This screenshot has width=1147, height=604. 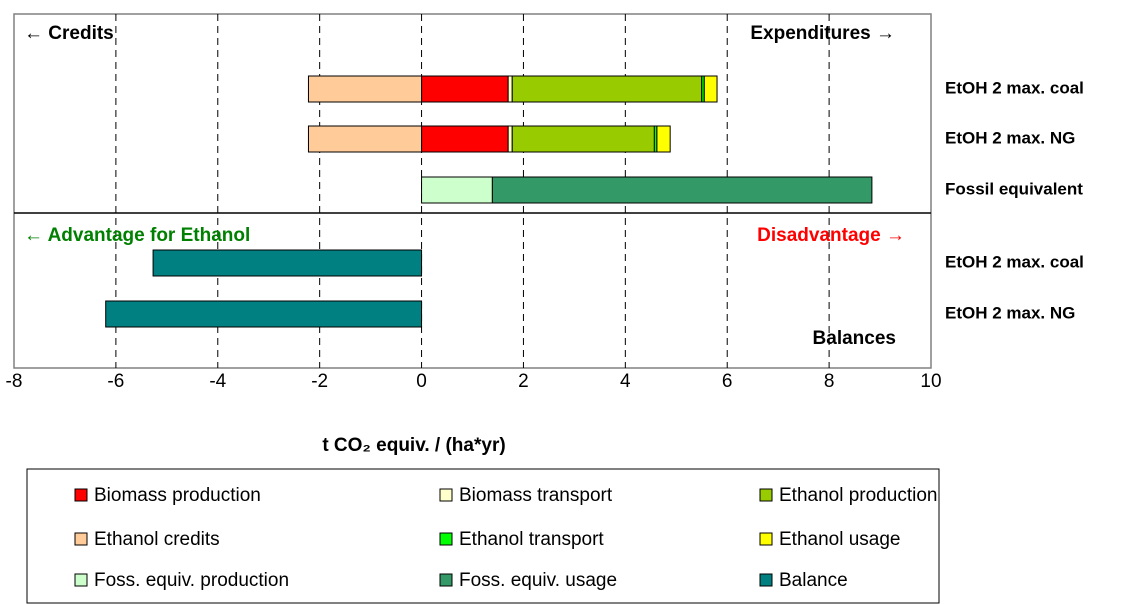 I want to click on x-tick-label: 4, so click(x=625, y=381).